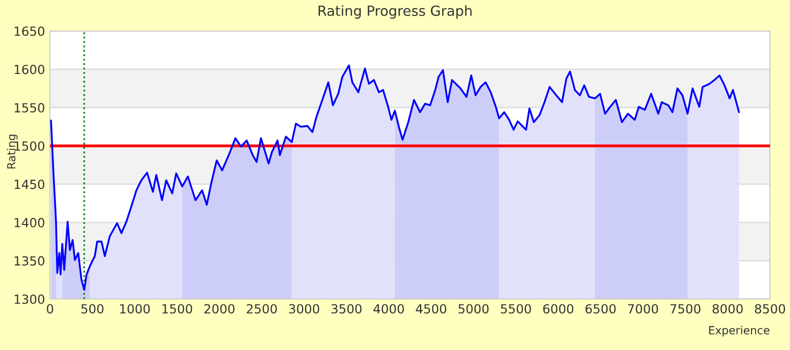 This screenshot has height=350, width=790. Describe the element at coordinates (685, 309) in the screenshot. I see `x-tick-label: 7500` at that location.